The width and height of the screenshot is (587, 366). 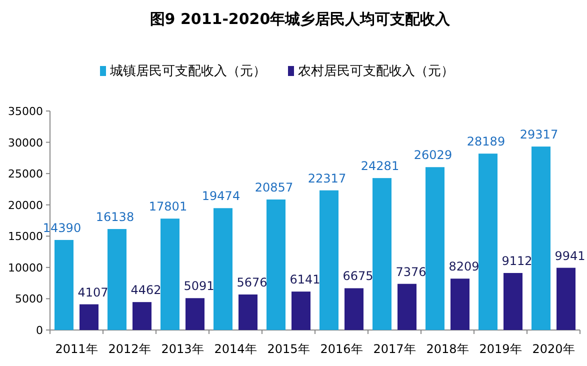 What do you see at coordinates (93, 292) in the screenshot?
I see `data-label: 4107` at bounding box center [93, 292].